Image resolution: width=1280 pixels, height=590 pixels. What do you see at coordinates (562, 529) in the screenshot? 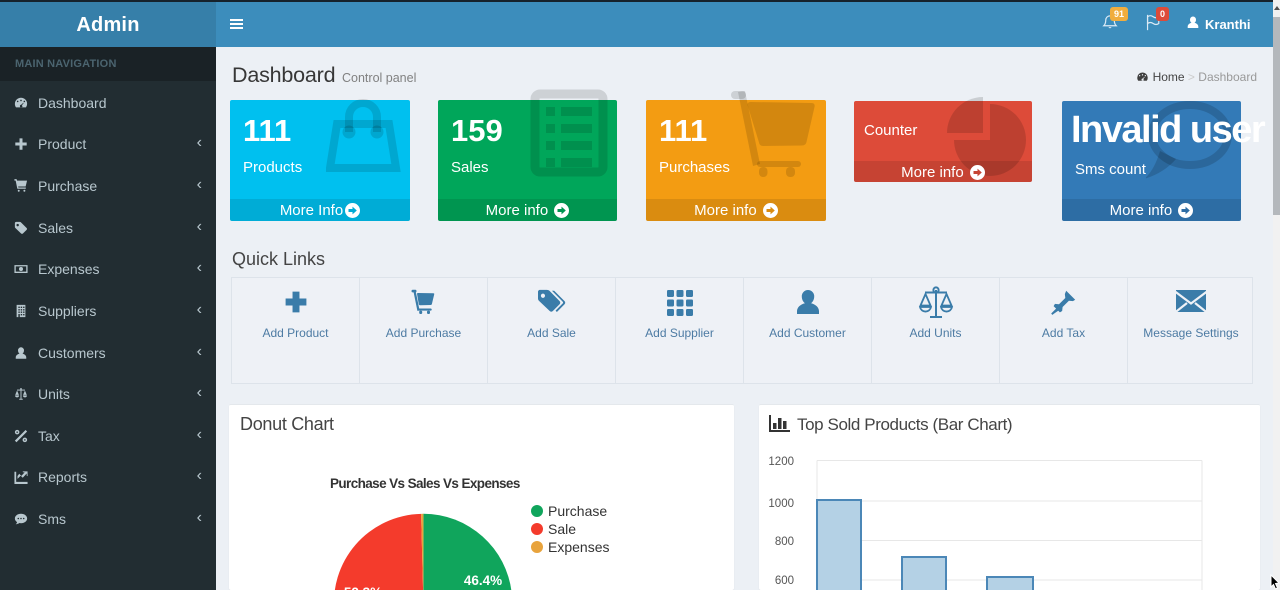
I see `svg-text: Sale` at bounding box center [562, 529].